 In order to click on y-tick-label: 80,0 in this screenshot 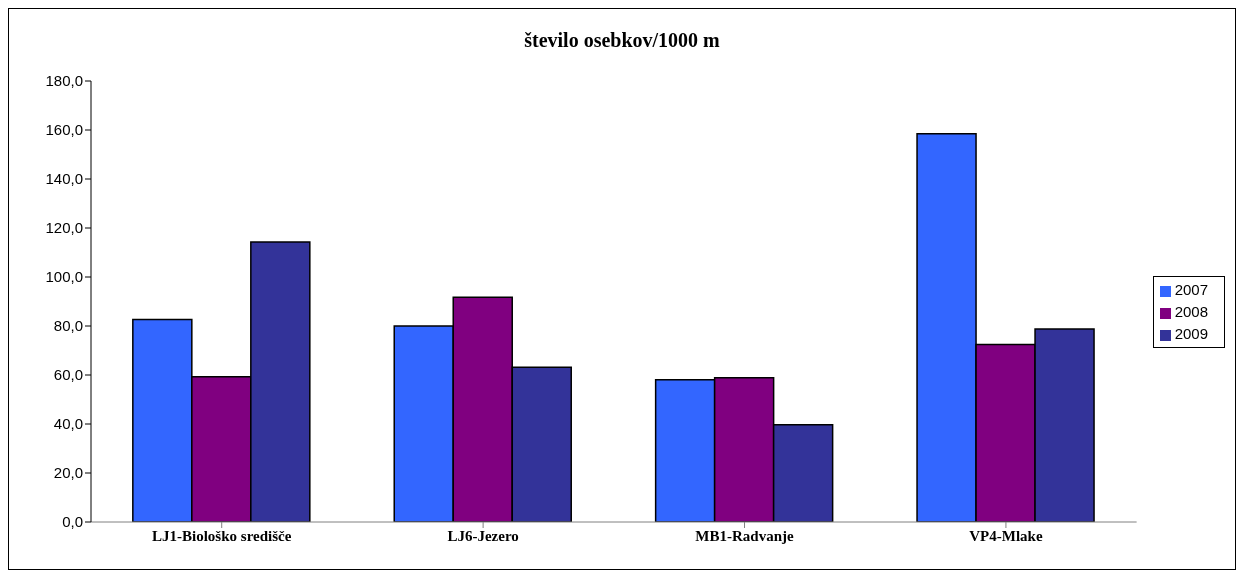, I will do `click(68, 326)`.